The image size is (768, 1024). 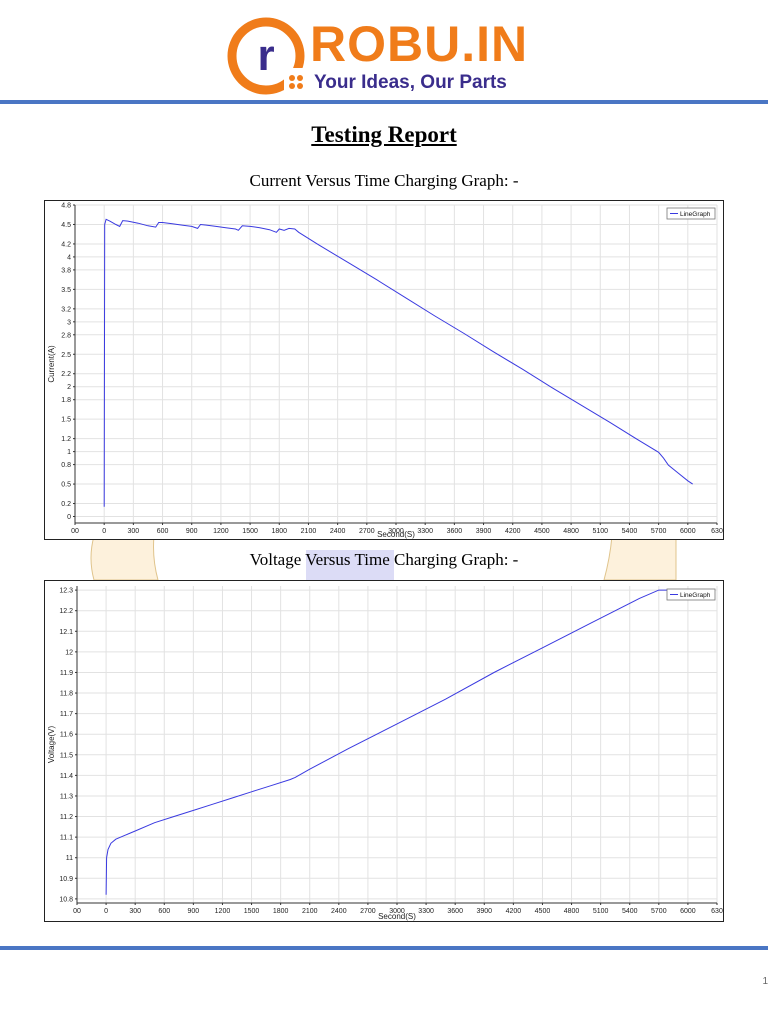 What do you see at coordinates (66, 374) in the screenshot?
I see `y-tick-label: 2.2` at bounding box center [66, 374].